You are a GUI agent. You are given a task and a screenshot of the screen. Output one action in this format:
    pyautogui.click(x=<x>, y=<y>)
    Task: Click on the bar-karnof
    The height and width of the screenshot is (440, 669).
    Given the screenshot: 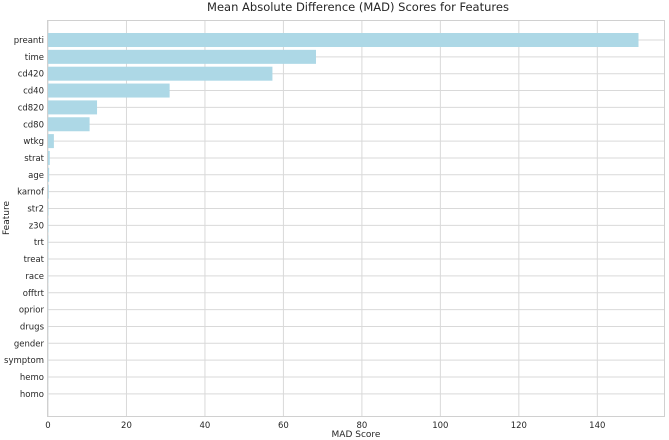 What is the action you would take?
    pyautogui.click(x=48, y=191)
    